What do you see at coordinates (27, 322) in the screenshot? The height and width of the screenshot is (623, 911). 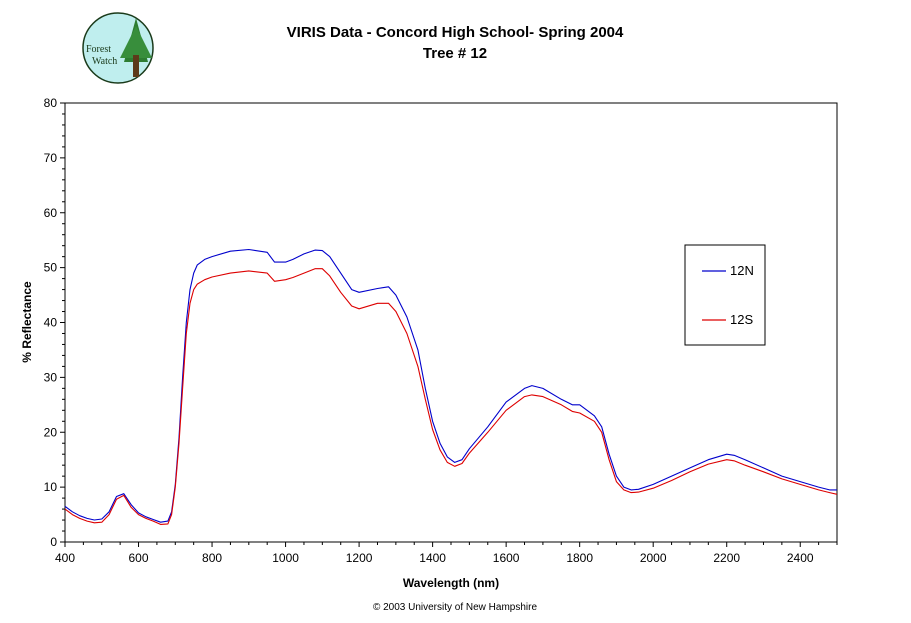 I see `y-axis-label: % Reflectance` at bounding box center [27, 322].